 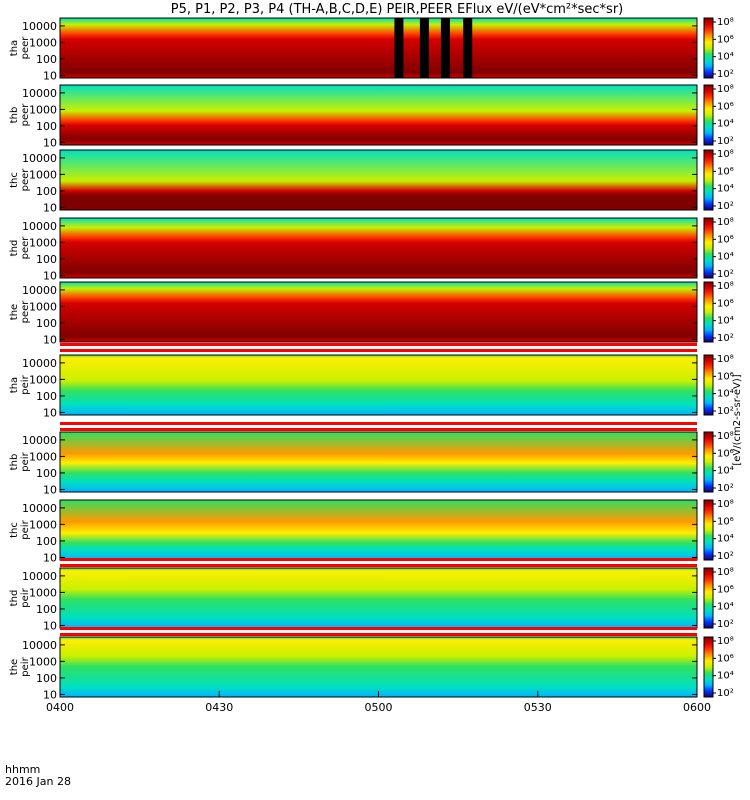 I want to click on spectrogram-thb-peir, so click(x=378, y=462).